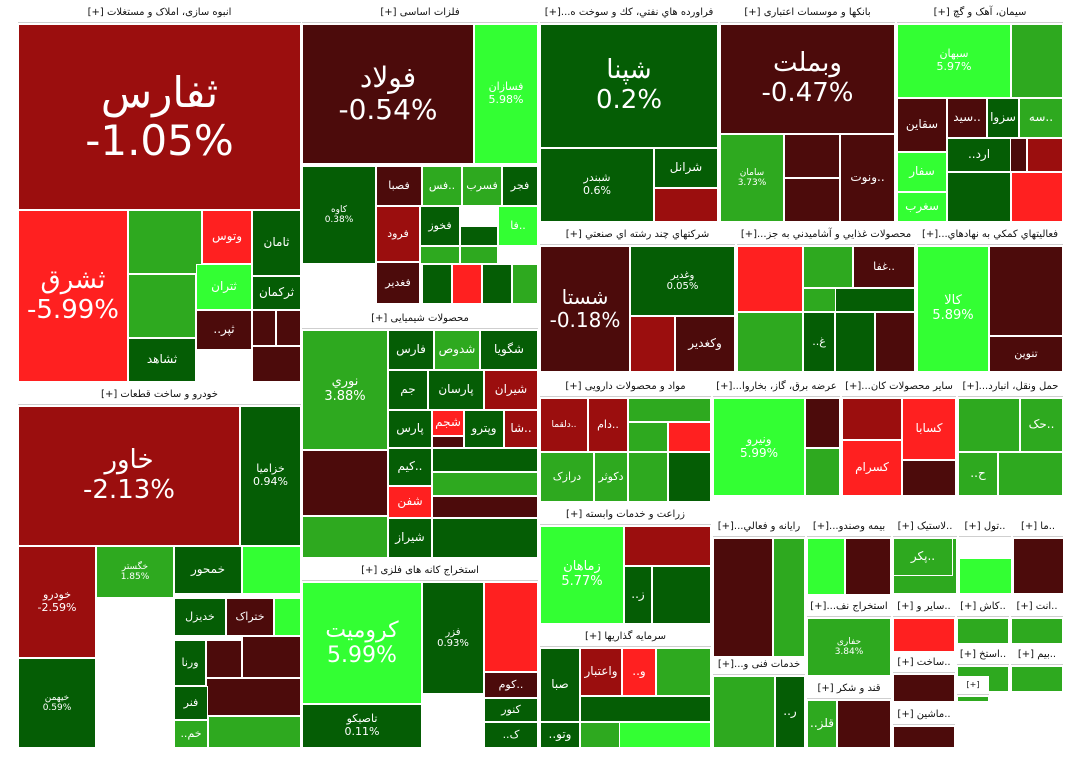 This screenshot has width=1080, height=767. I want to click on stock-tile: کیم.., so click(410, 467).